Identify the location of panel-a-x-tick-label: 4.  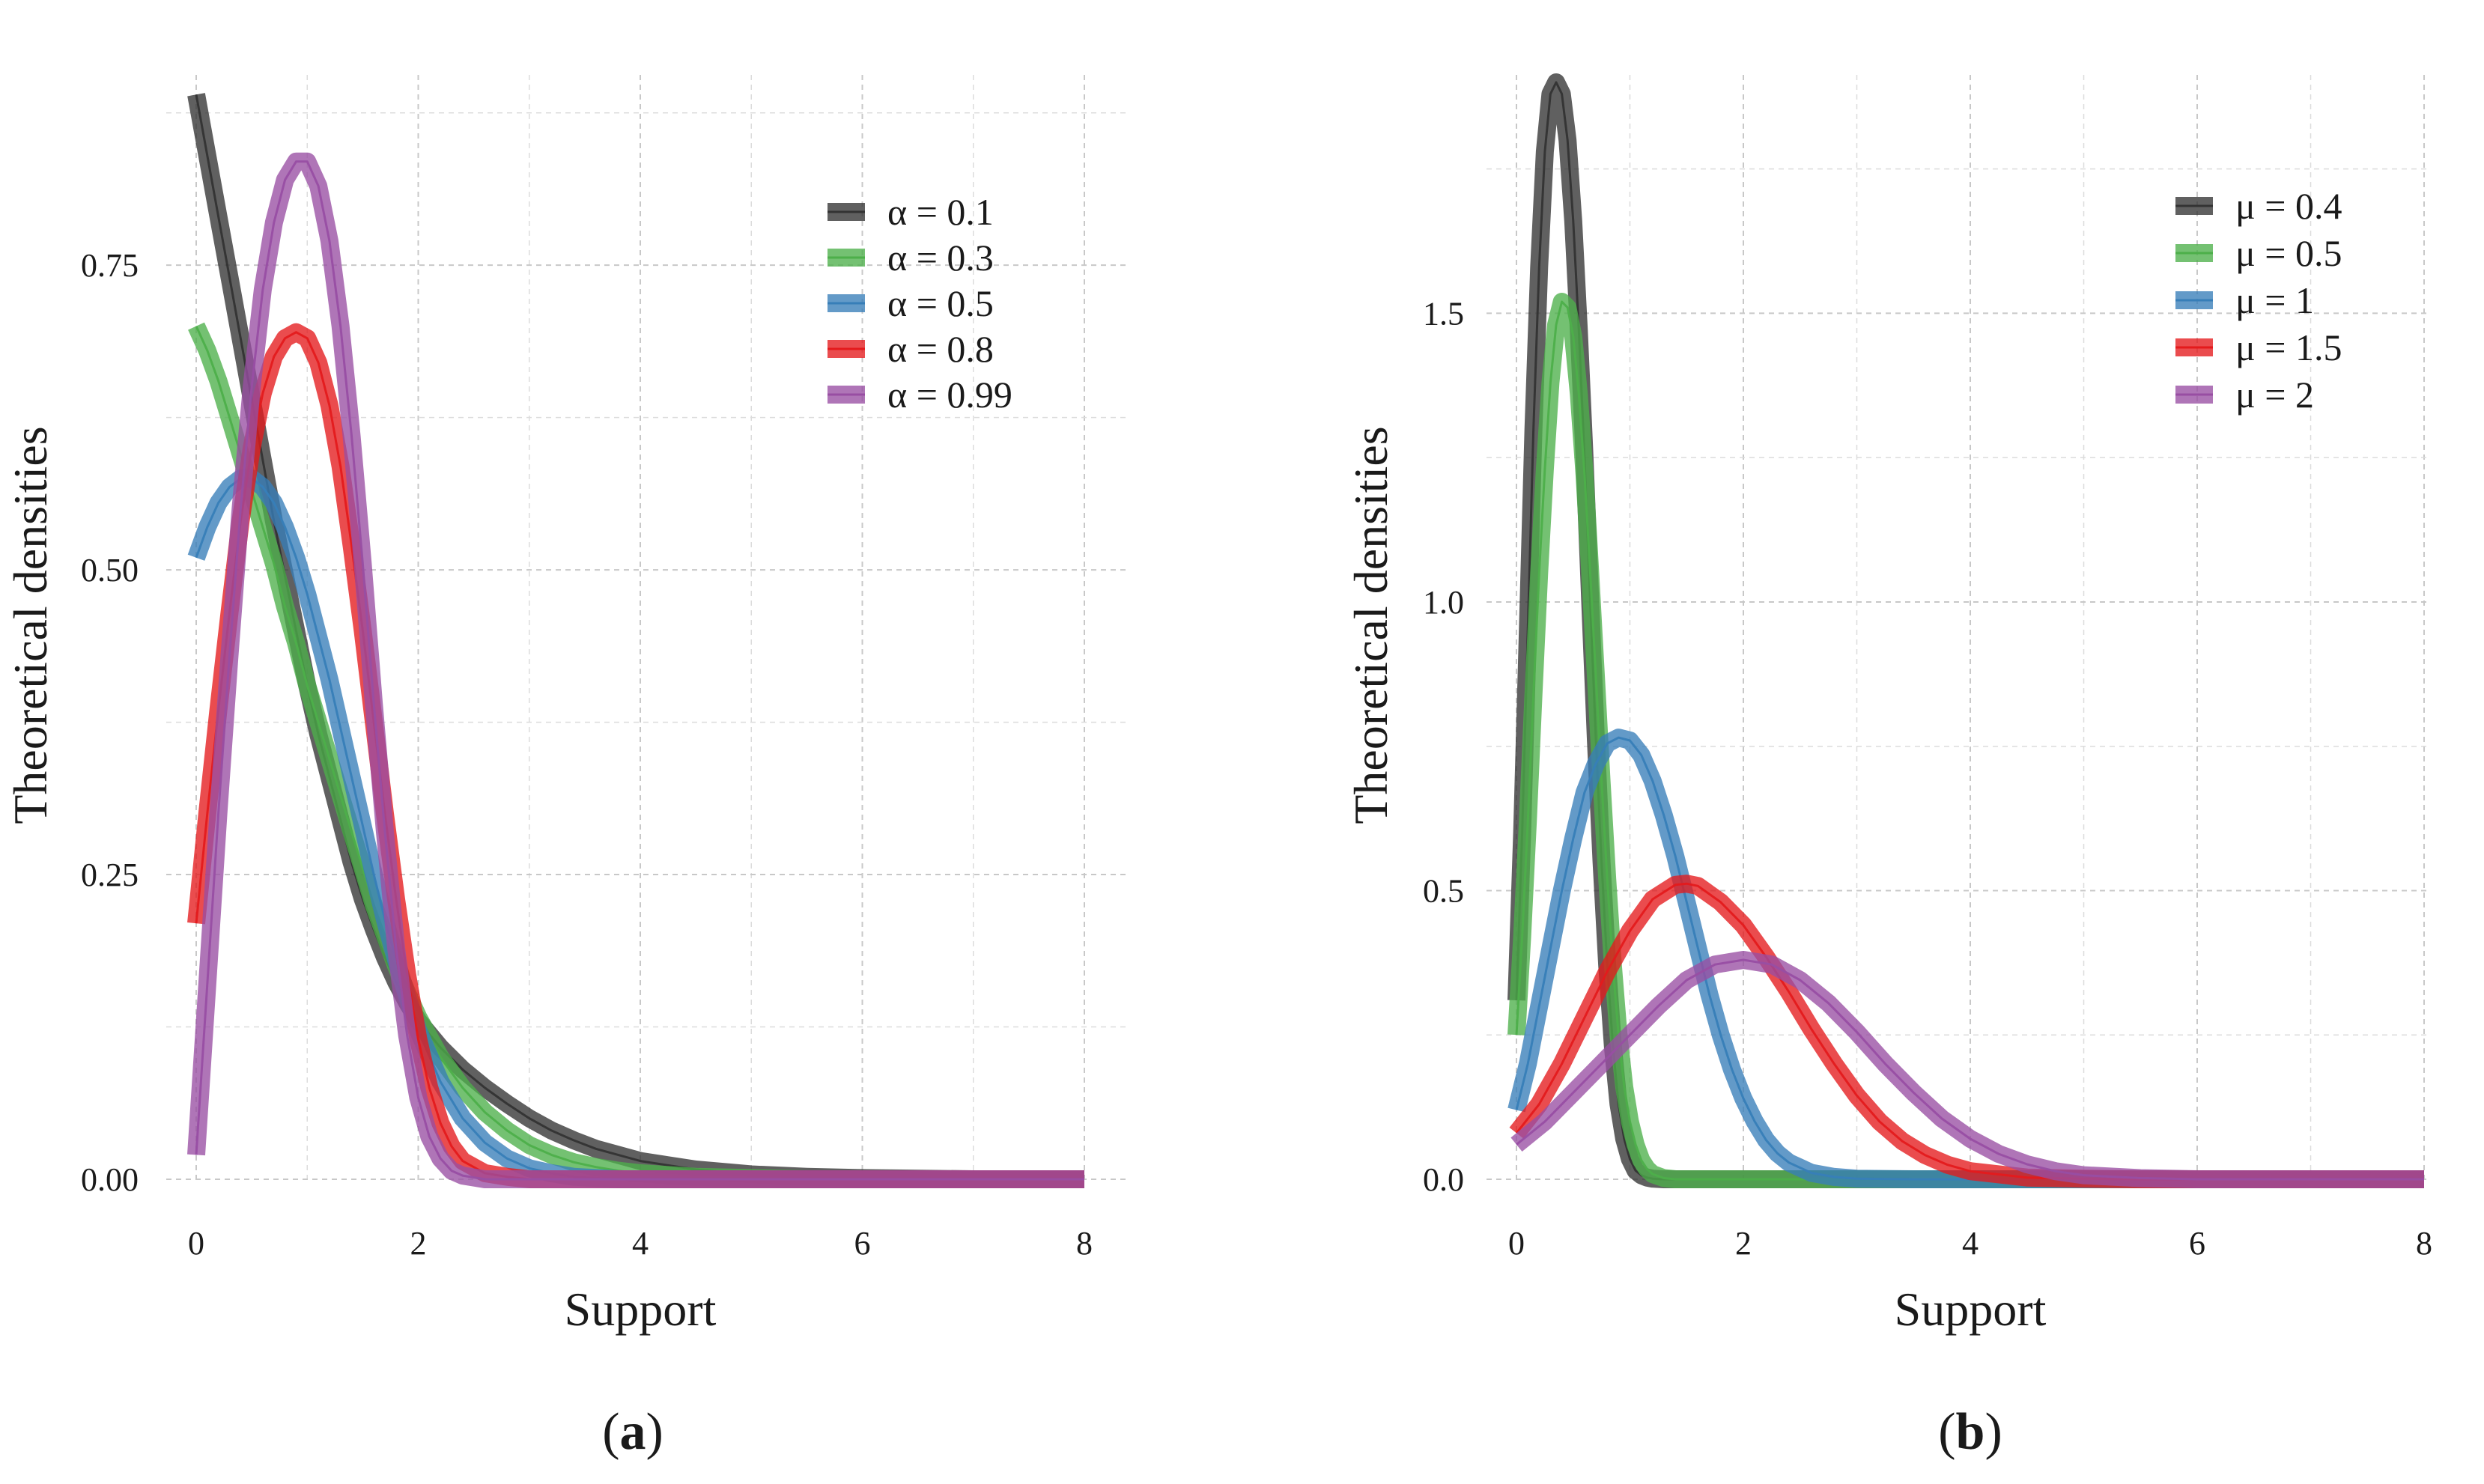
(640, 1243).